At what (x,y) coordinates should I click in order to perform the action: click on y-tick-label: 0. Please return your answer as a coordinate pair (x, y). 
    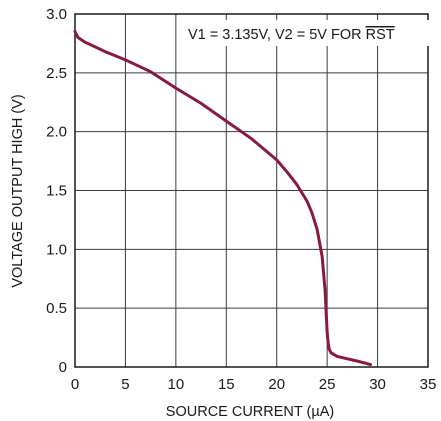
    Looking at the image, I should click on (63, 367).